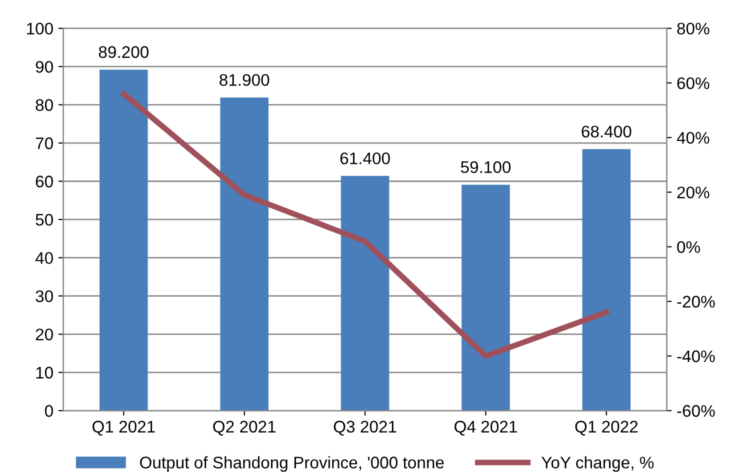 The image size is (745, 472). Describe the element at coordinates (48, 411) in the screenshot. I see `y-tick-label: 0` at that location.